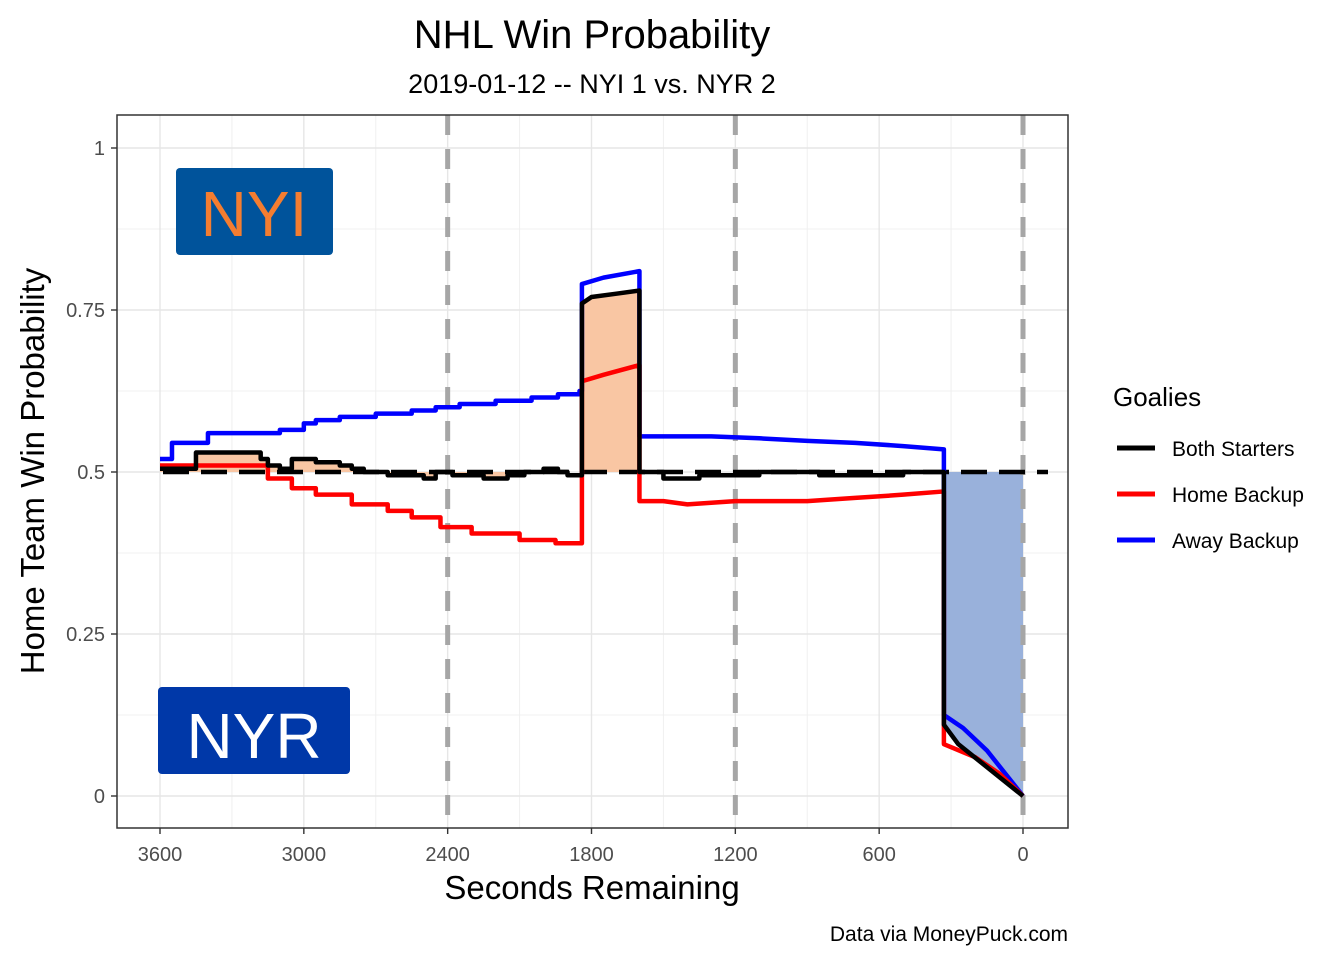  I want to click on x-tick-label: 2400, so click(447, 855).